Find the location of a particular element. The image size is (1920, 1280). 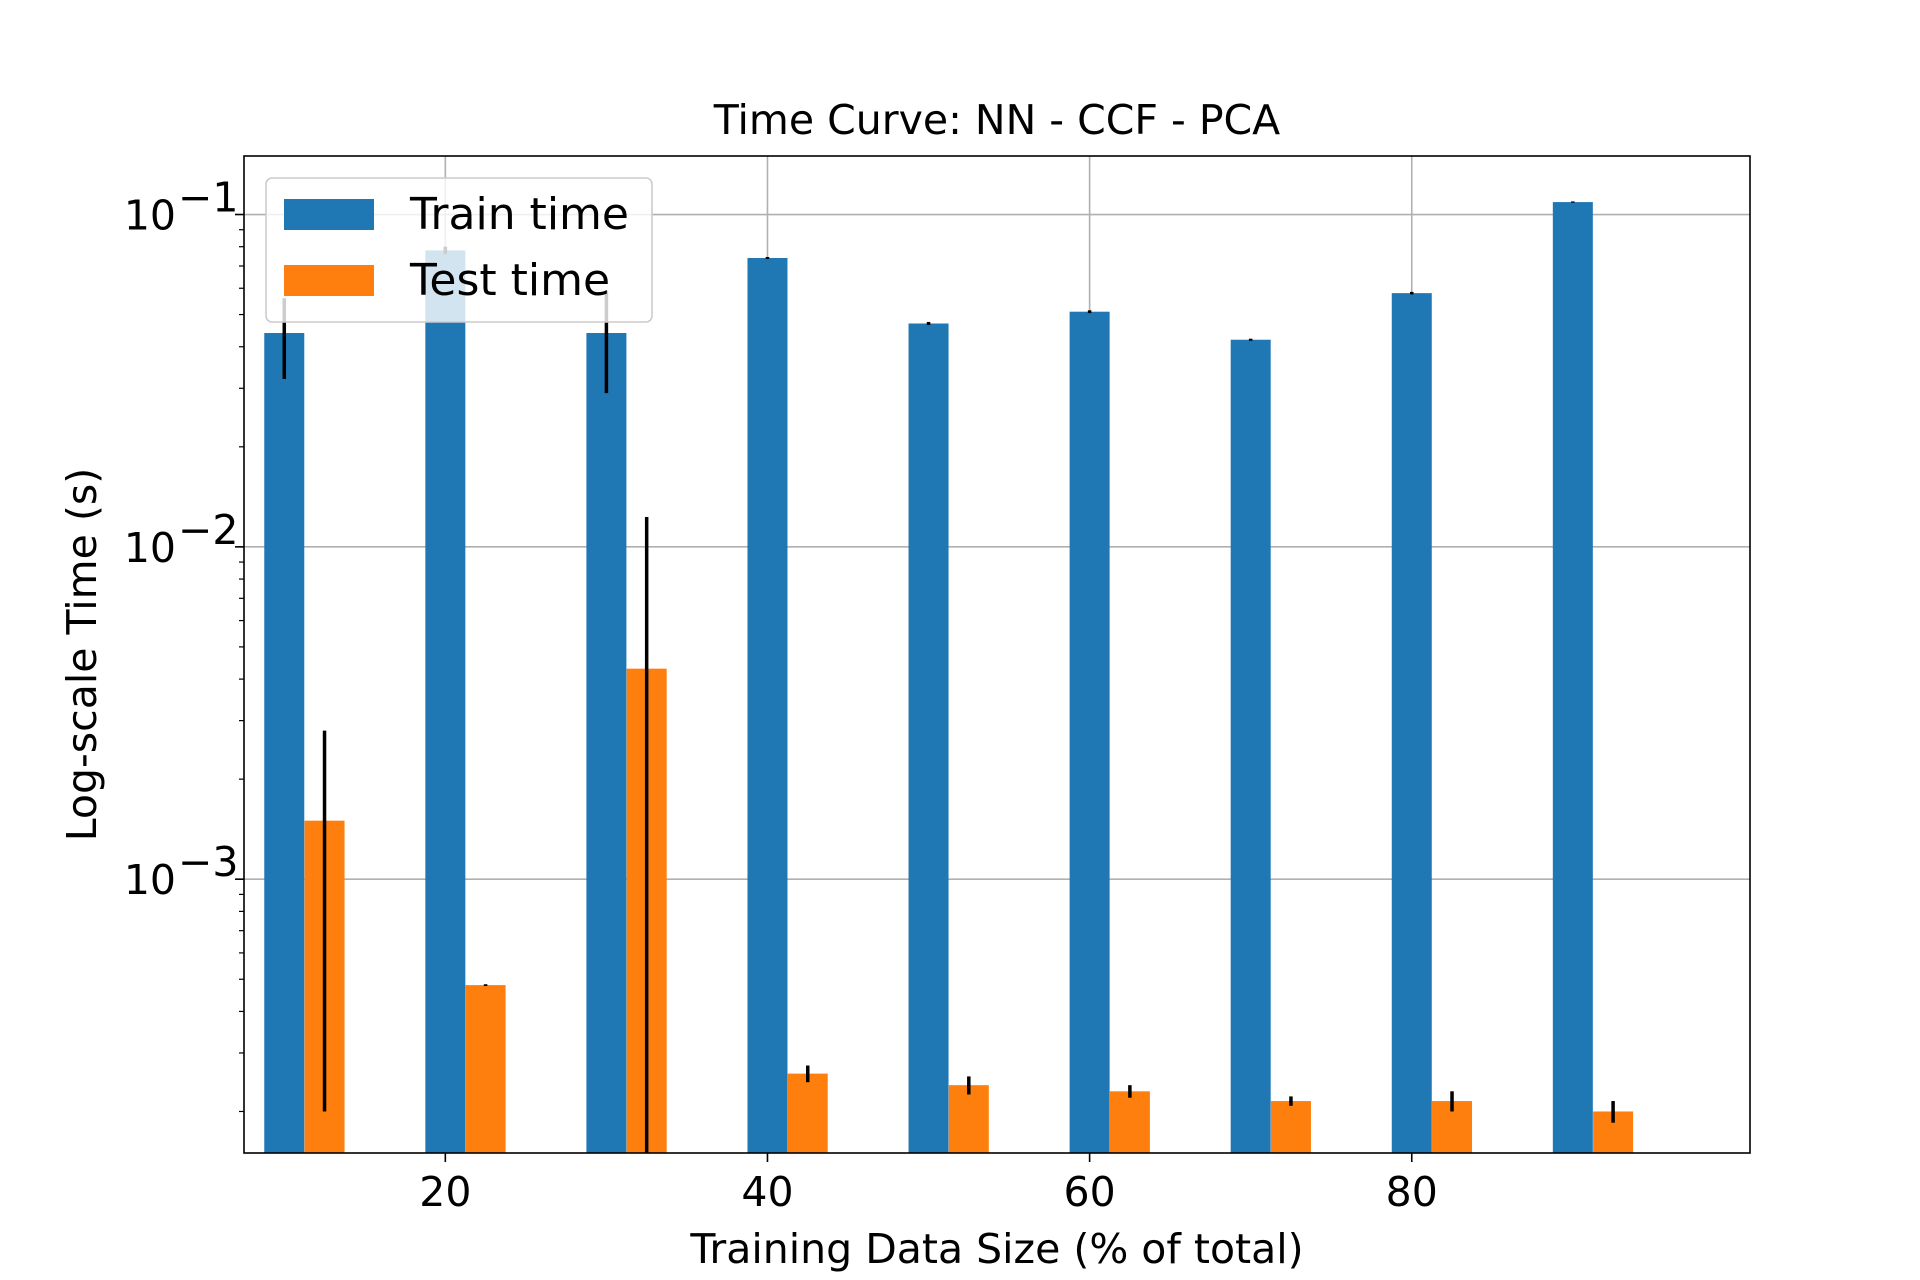

legend: Train time Test time is located at coordinates (459, 250).